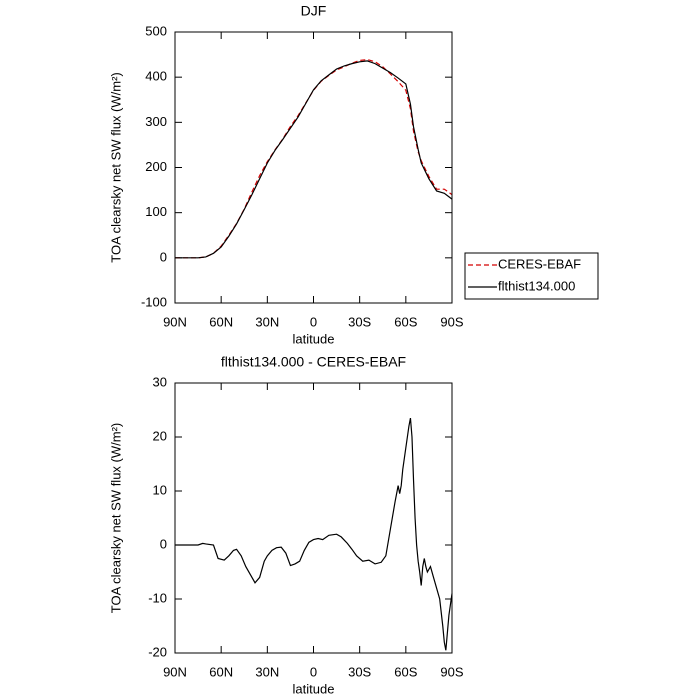  What do you see at coordinates (313, 362) in the screenshot?
I see `chart-title: flthist134.000 - CERES-EBAF` at bounding box center [313, 362].